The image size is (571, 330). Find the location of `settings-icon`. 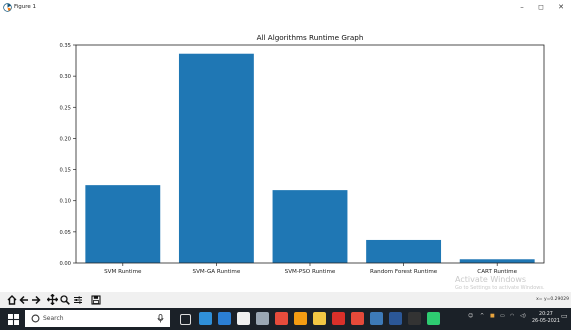

settings-icon is located at coordinates (262, 318).